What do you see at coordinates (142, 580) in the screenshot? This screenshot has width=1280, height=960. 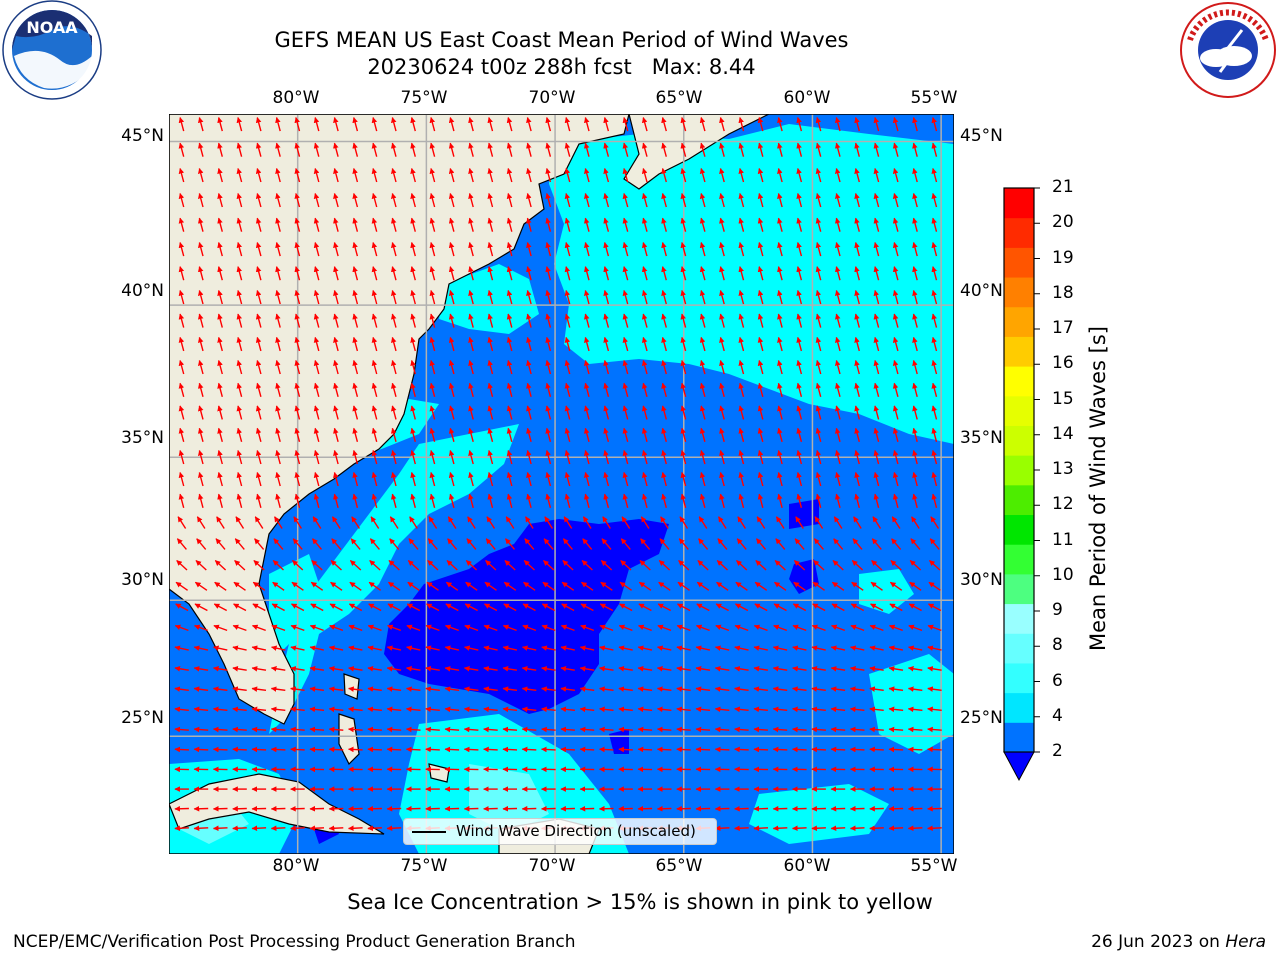 I see `lat-label-left: 30°N` at bounding box center [142, 580].